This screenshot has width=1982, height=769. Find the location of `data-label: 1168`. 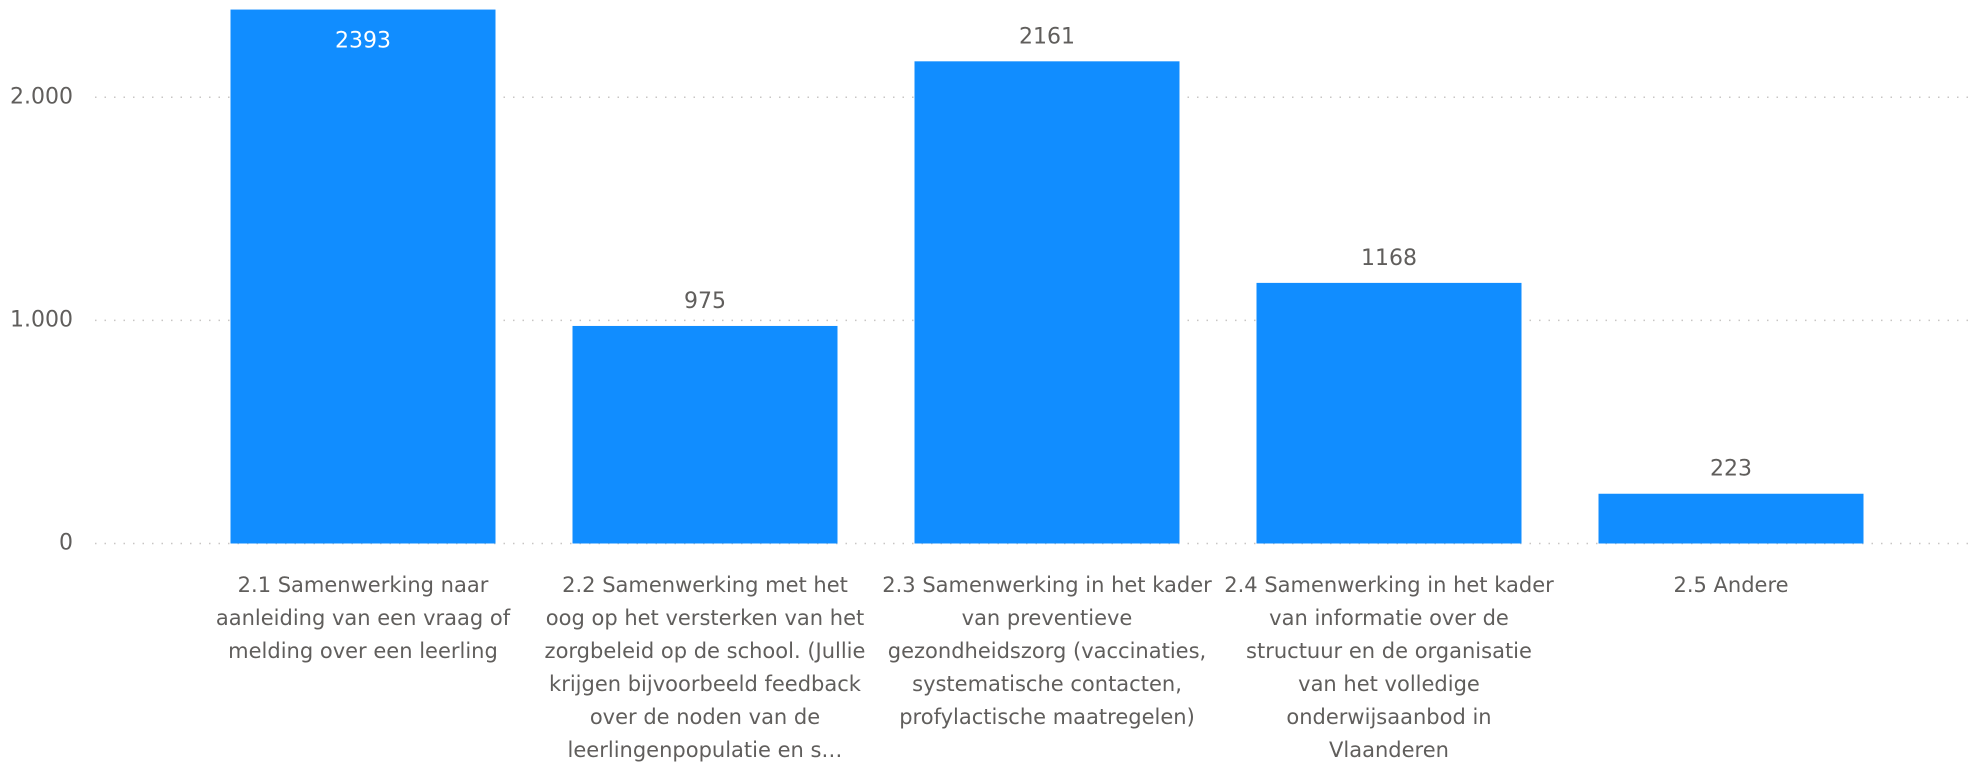

data-label: 1168 is located at coordinates (1389, 258).